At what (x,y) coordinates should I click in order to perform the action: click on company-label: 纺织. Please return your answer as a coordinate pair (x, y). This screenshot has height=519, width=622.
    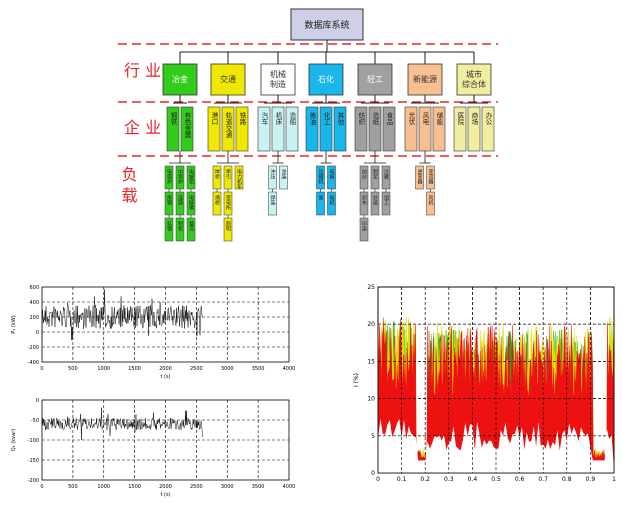
    Looking at the image, I should click on (361, 119).